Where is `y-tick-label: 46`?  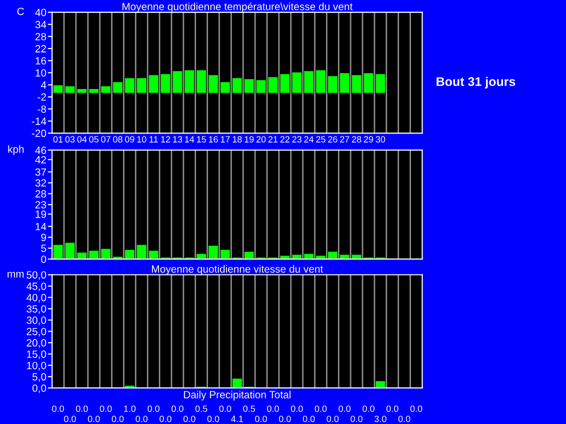 y-tick-label: 46 is located at coordinates (40, 150).